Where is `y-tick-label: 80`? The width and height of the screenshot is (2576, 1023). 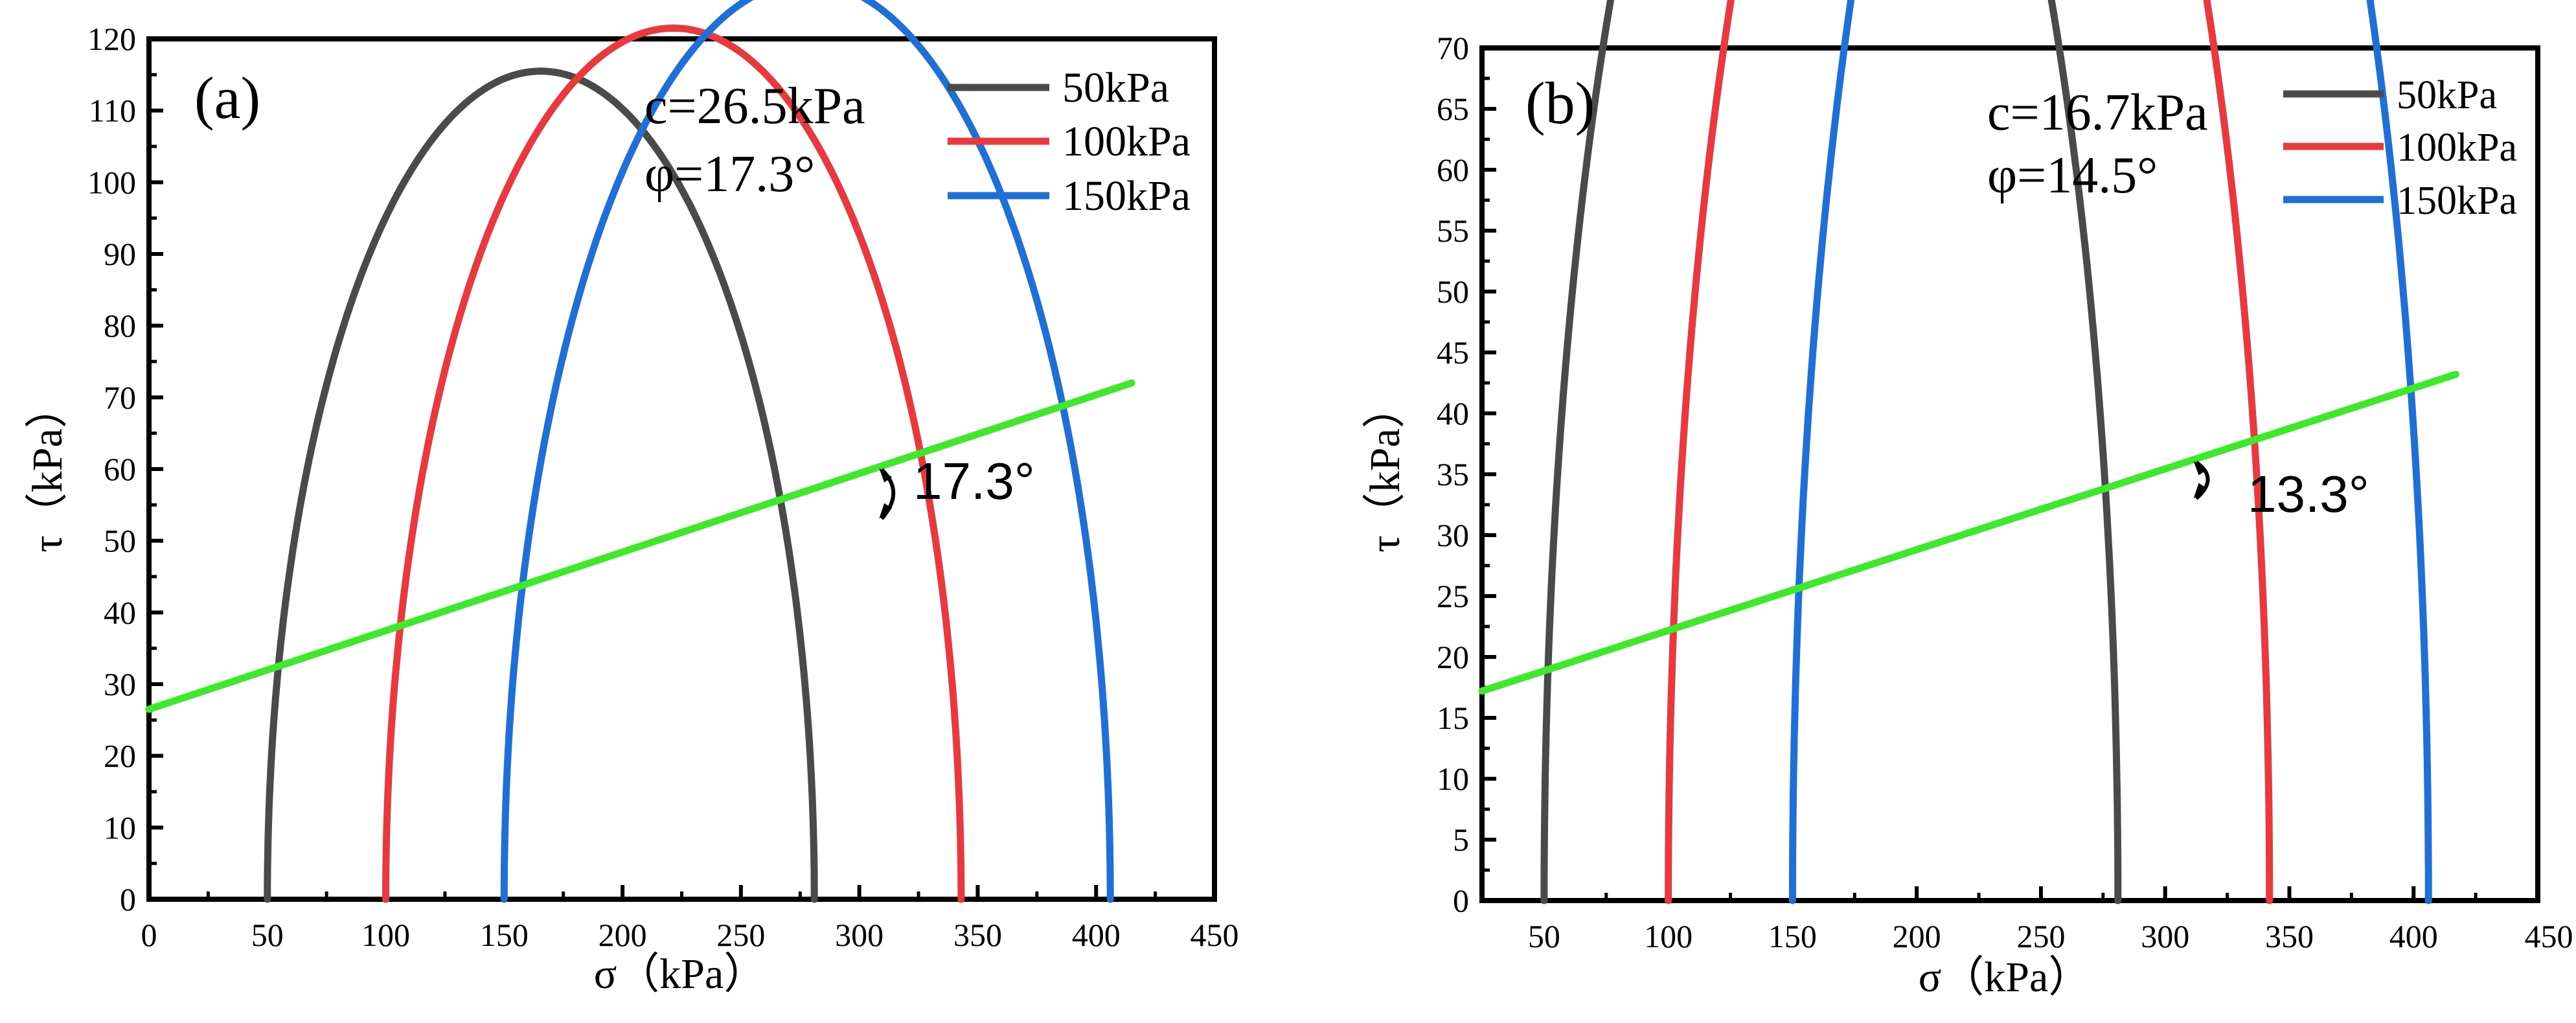
y-tick-label: 80 is located at coordinates (120, 326).